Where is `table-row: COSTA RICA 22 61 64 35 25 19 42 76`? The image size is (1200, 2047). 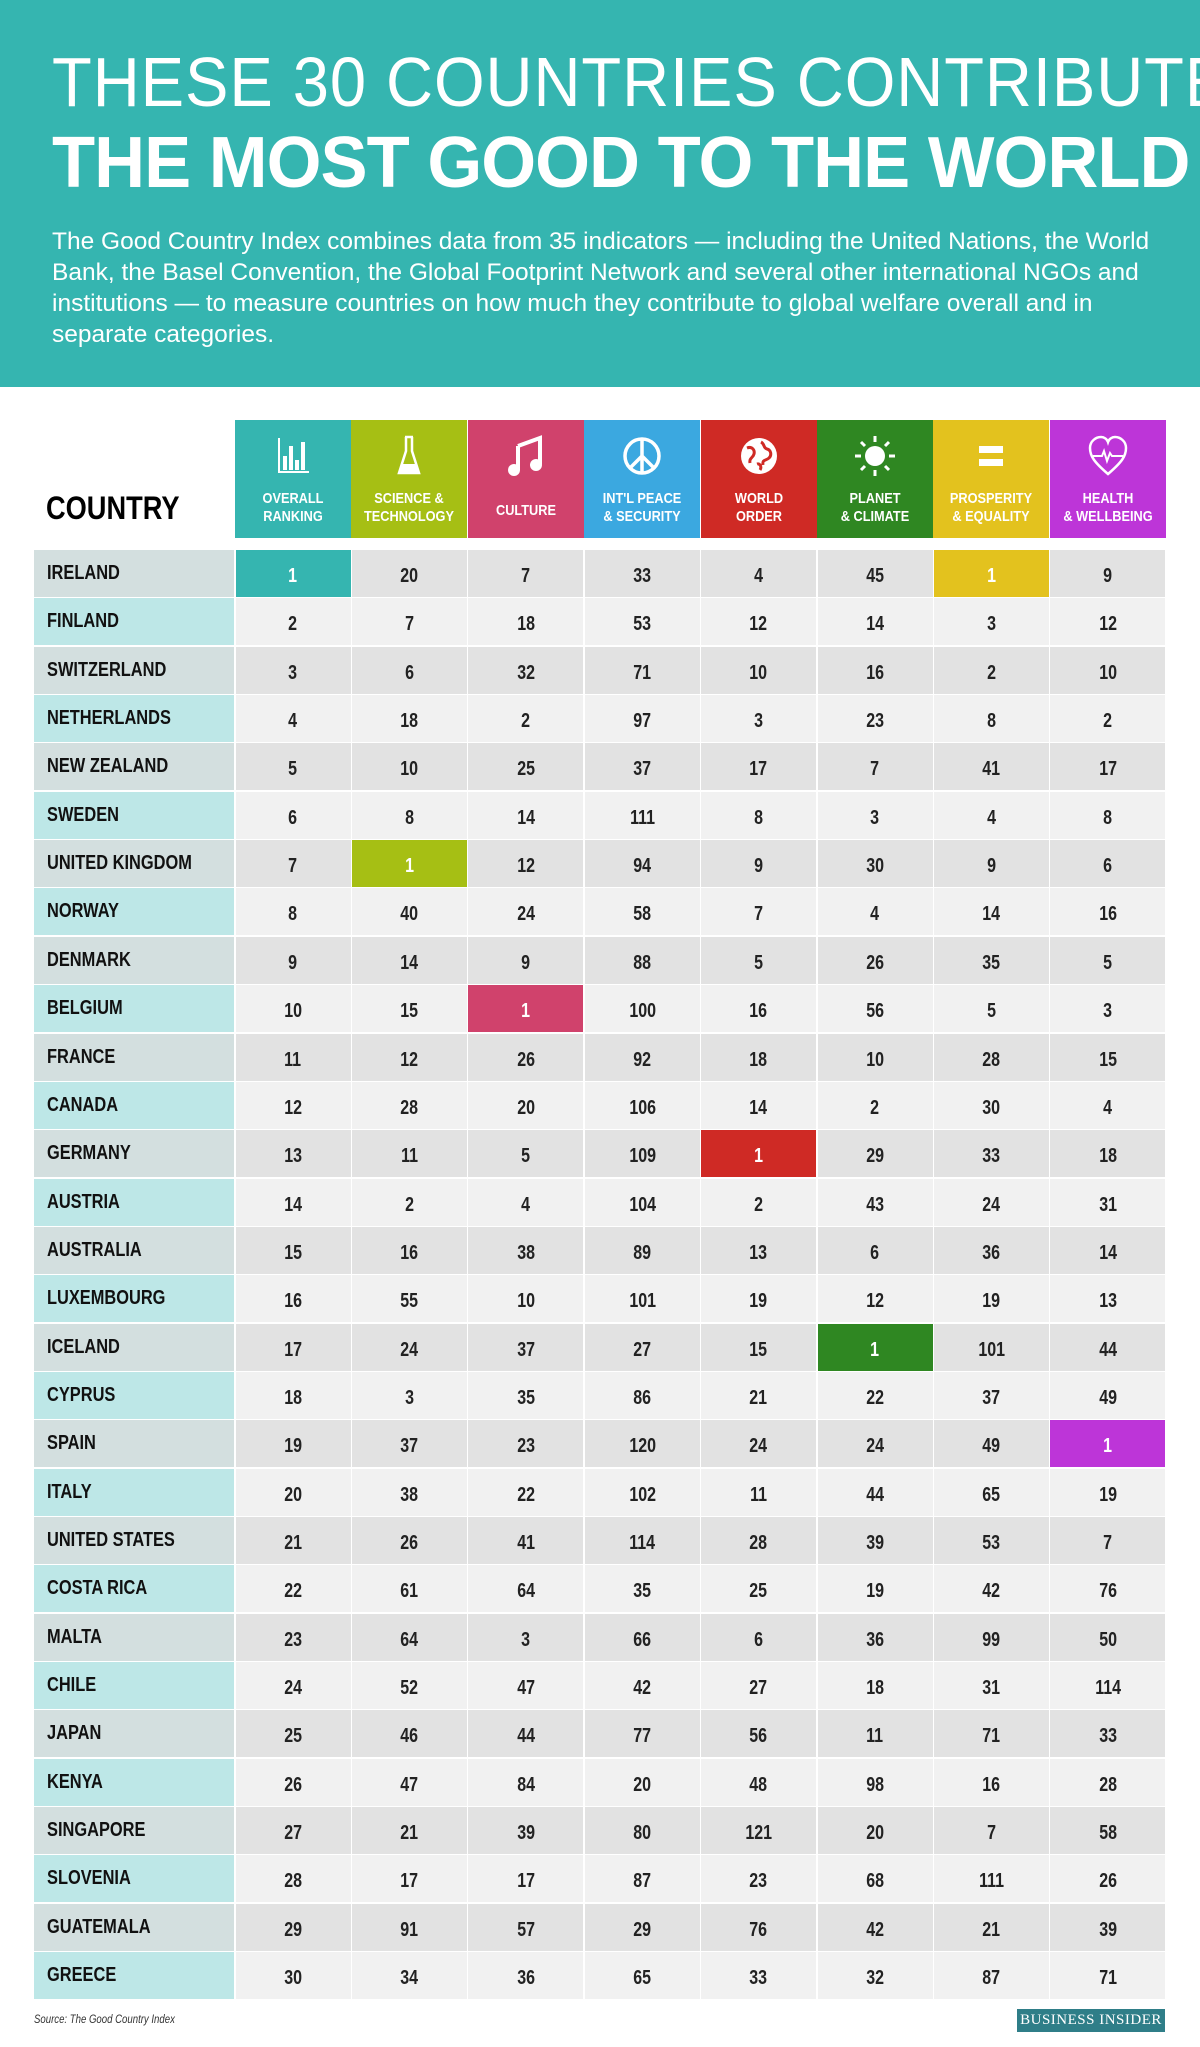
table-row: COSTA RICA 22 61 64 35 25 19 42 76 is located at coordinates (600, 1589).